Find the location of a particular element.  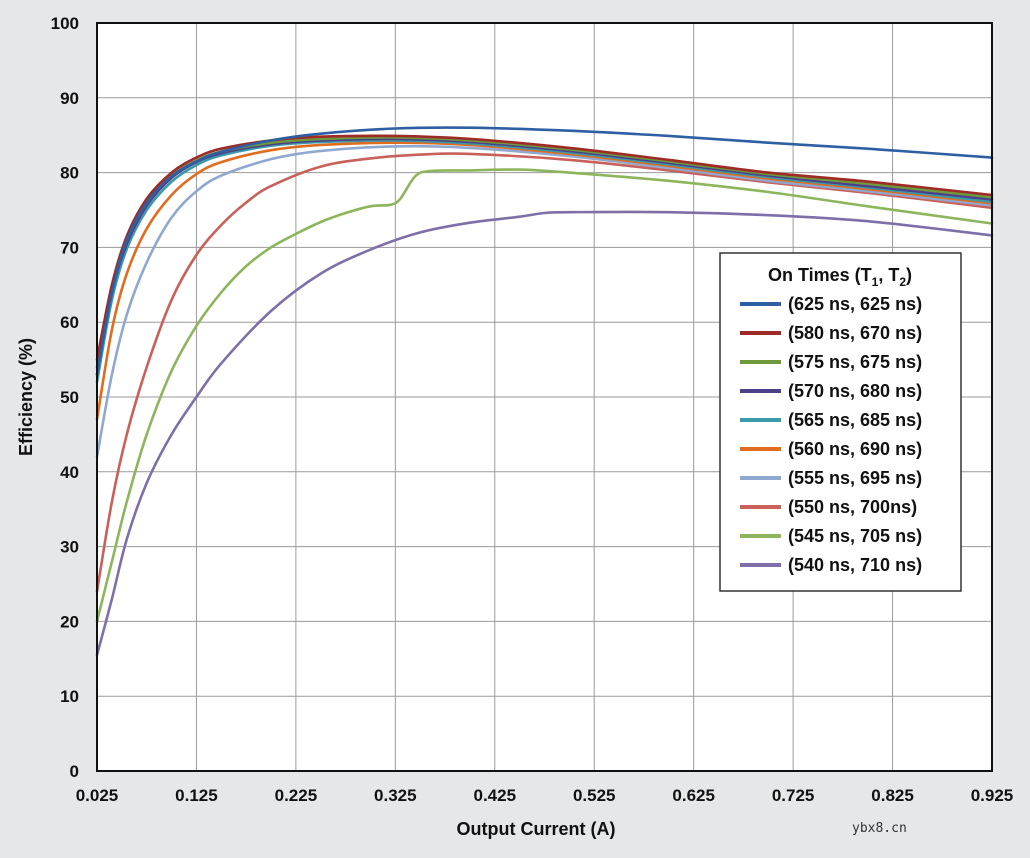

legend-label: (550 ns, 700ns) is located at coordinates (852, 507).